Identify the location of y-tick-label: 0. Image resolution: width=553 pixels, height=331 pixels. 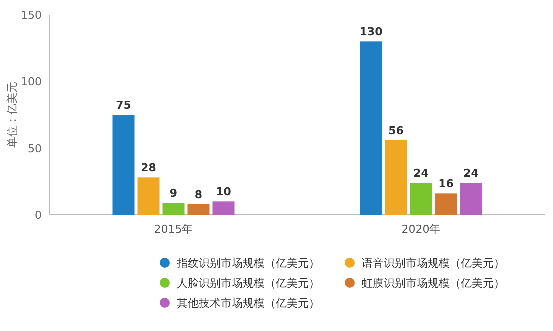
(38, 215).